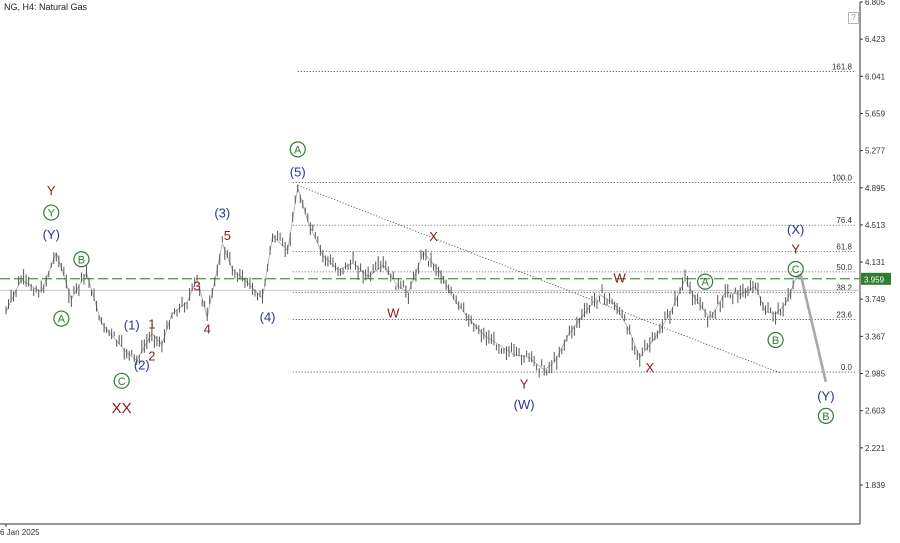 This screenshot has height=543, width=900. I want to click on wave-label: (W), so click(524, 404).